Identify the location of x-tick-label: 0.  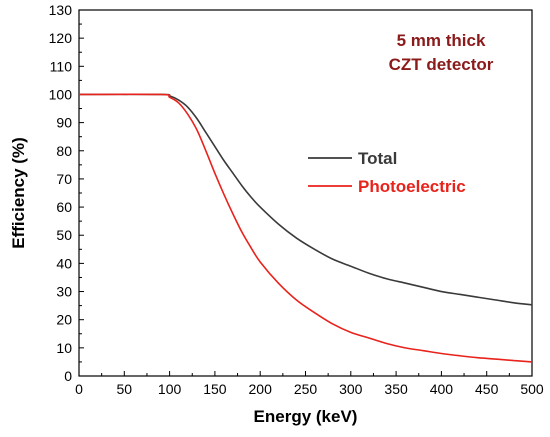
(79, 389).